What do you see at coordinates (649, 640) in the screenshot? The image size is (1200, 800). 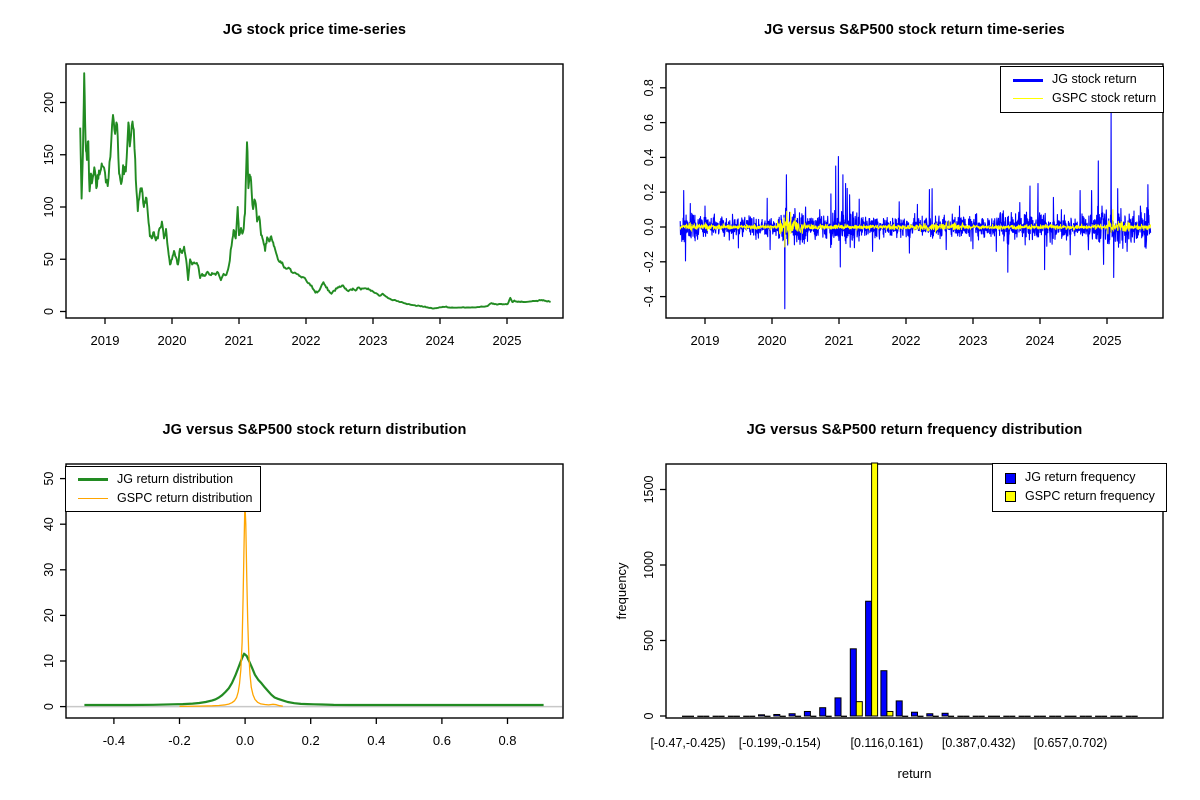 I see `svg-text: 500` at bounding box center [649, 640].